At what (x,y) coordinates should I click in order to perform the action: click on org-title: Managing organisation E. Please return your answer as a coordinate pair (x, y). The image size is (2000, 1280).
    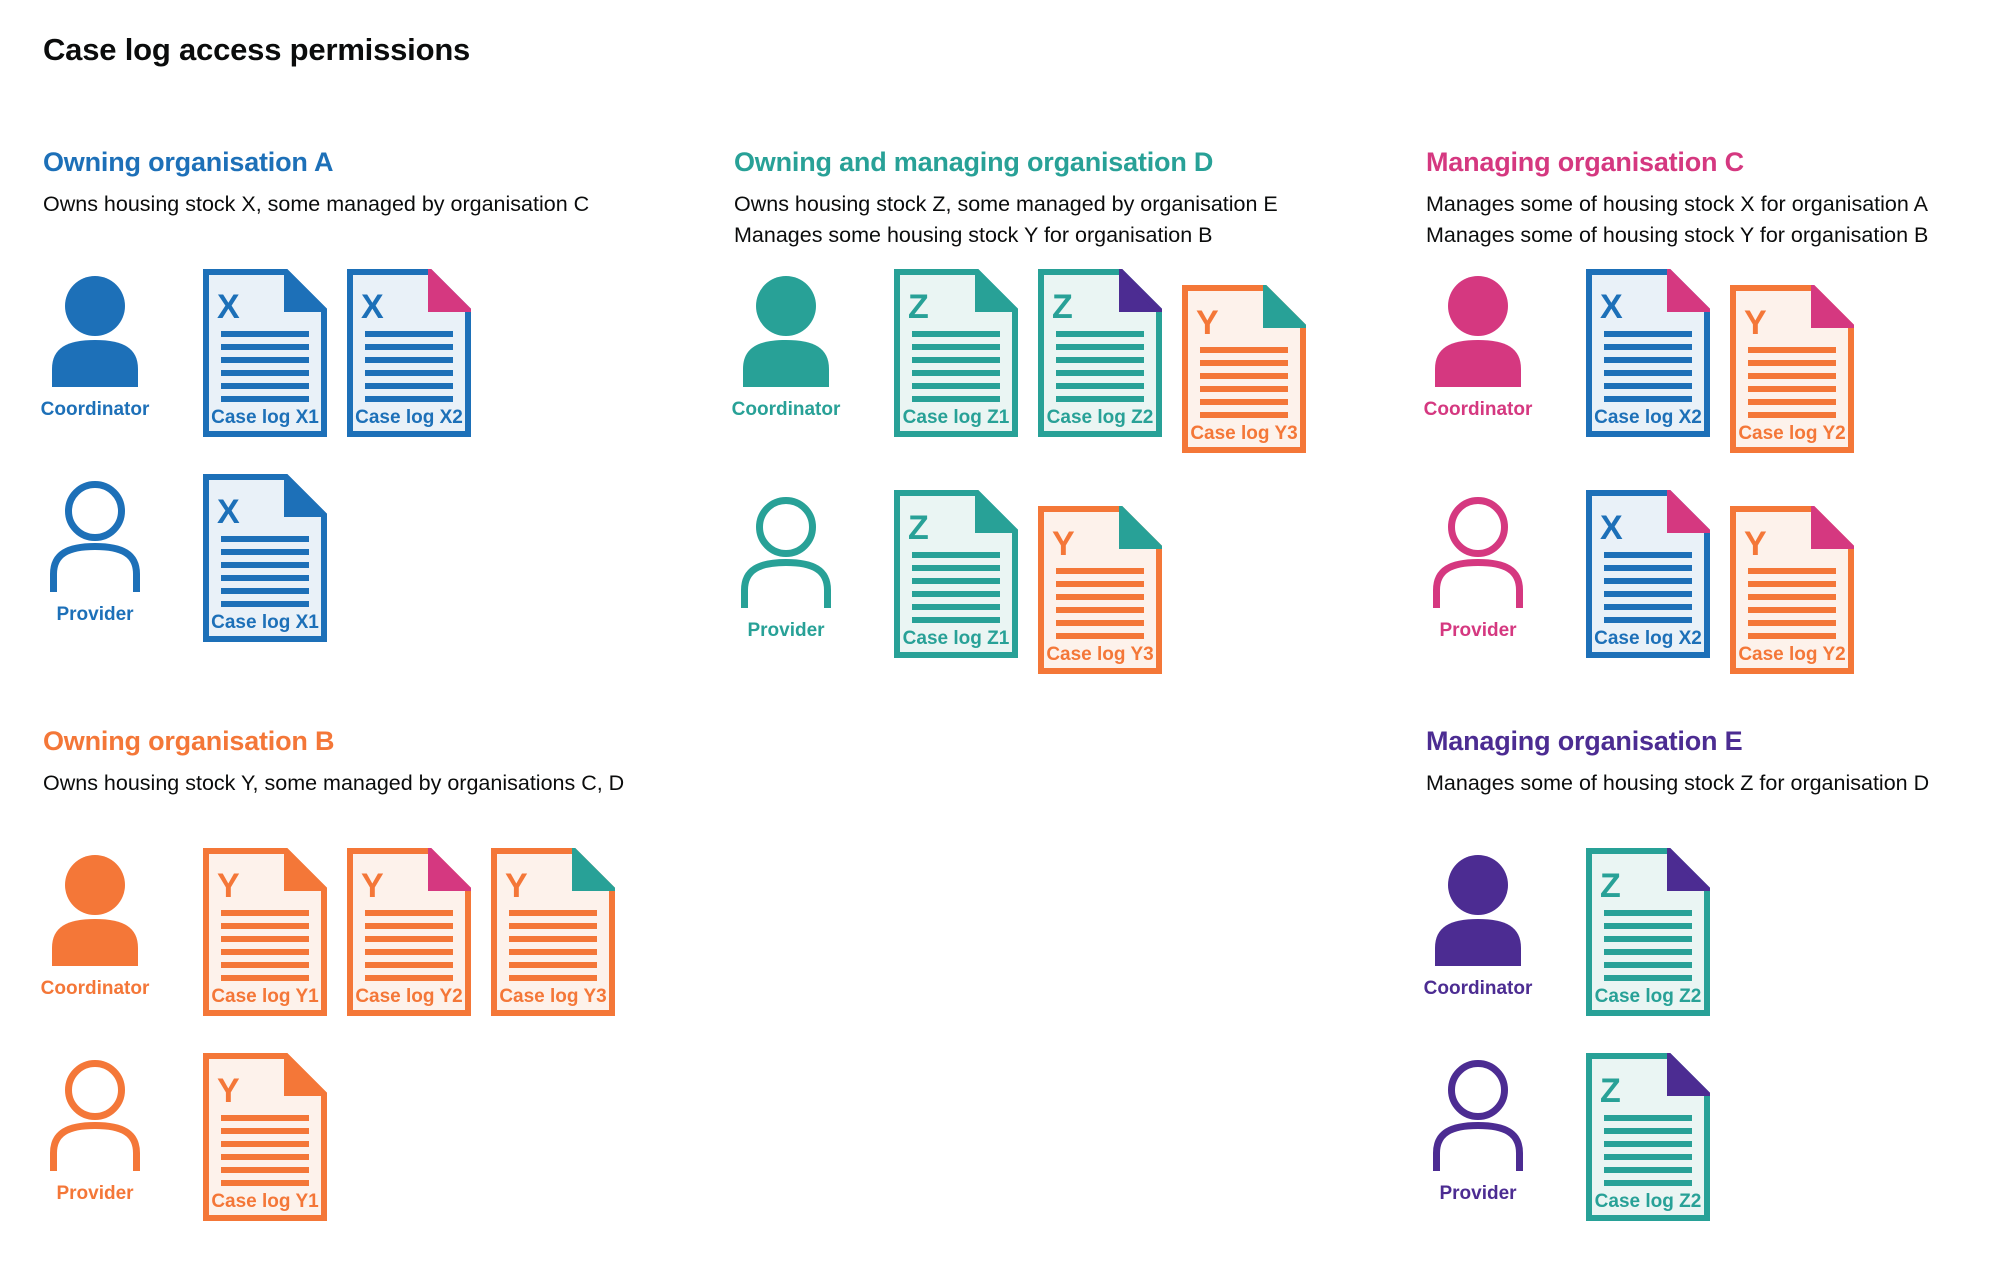
    Looking at the image, I should click on (1584, 741).